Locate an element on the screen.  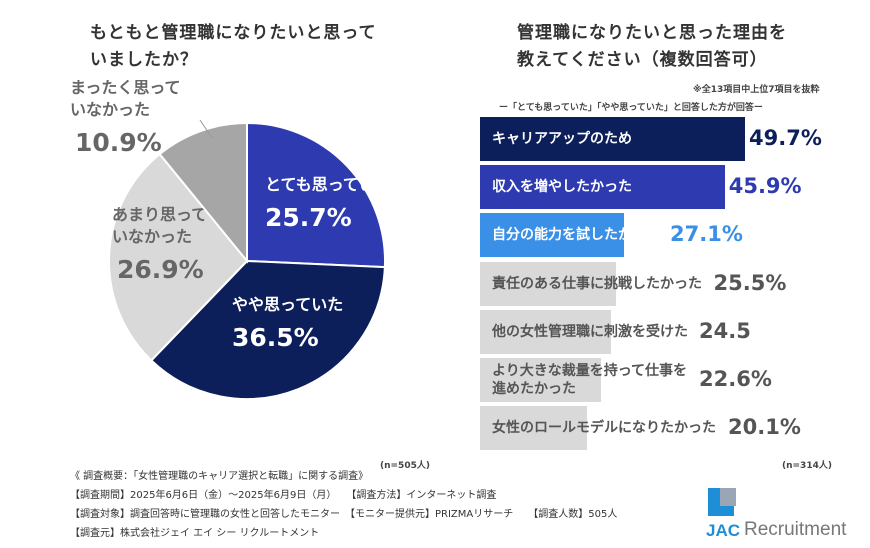
pie-label: やや思っていた is located at coordinates (287, 304).